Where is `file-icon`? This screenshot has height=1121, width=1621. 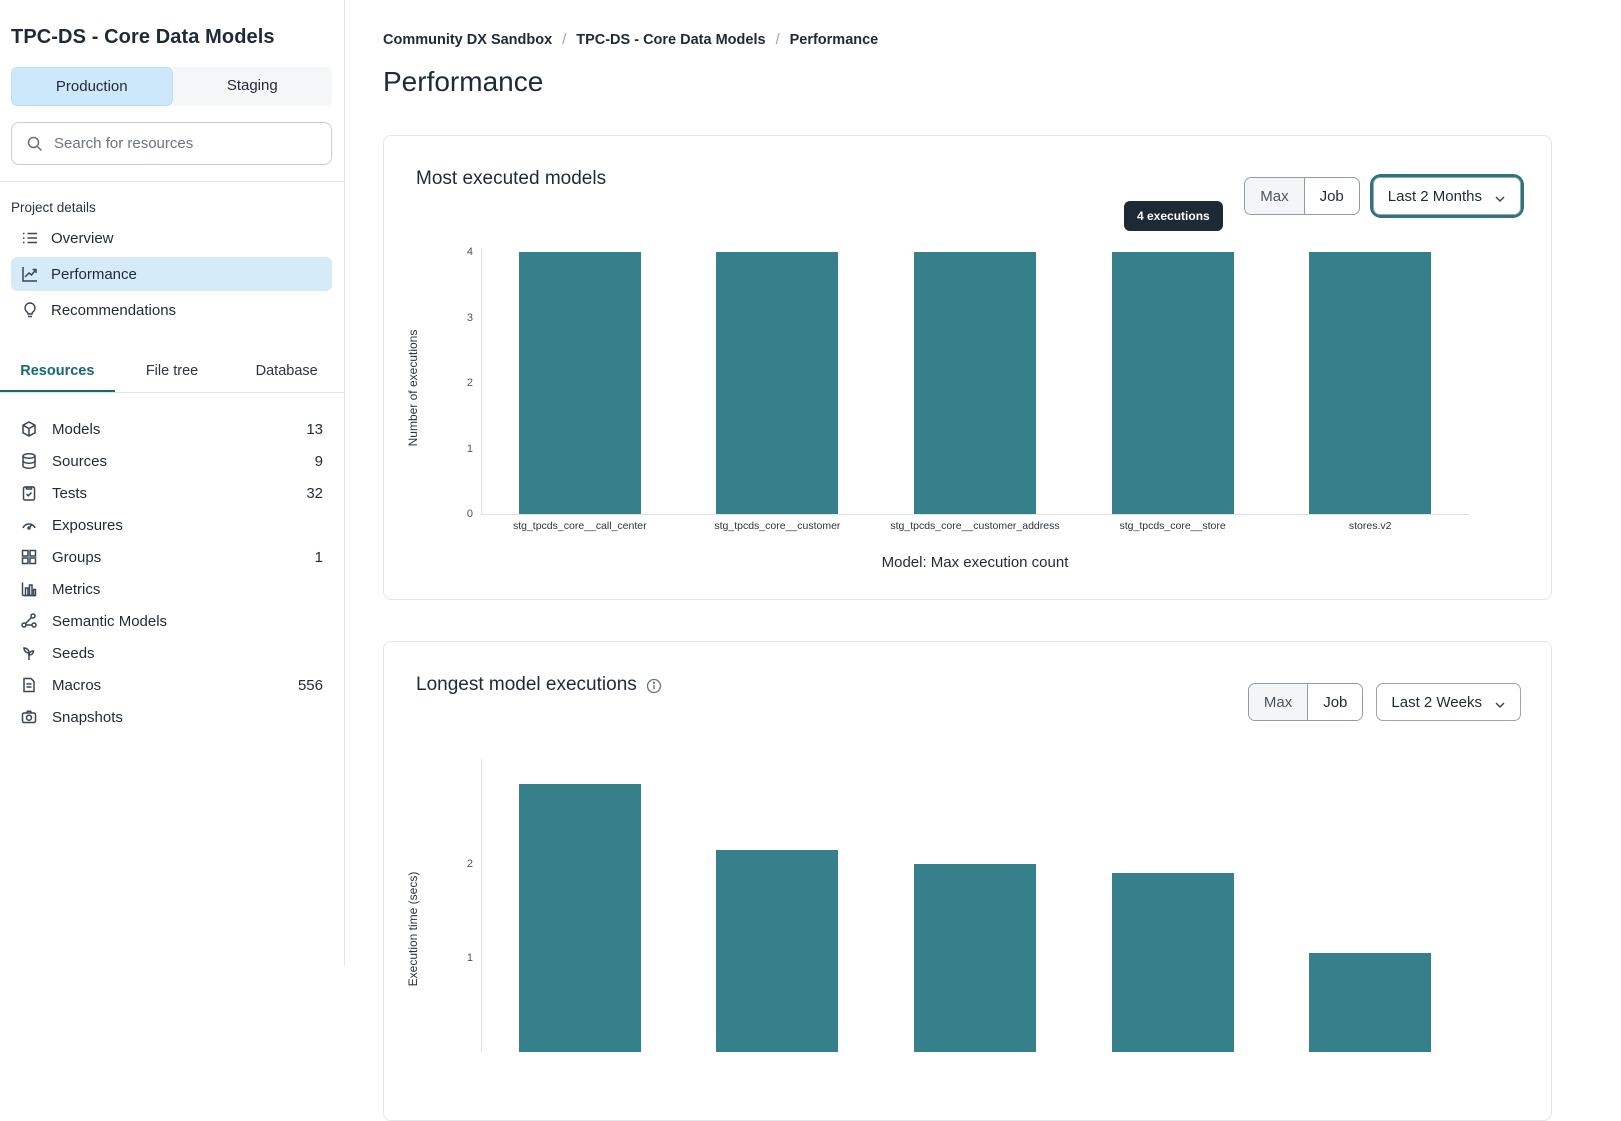 file-icon is located at coordinates (29, 685).